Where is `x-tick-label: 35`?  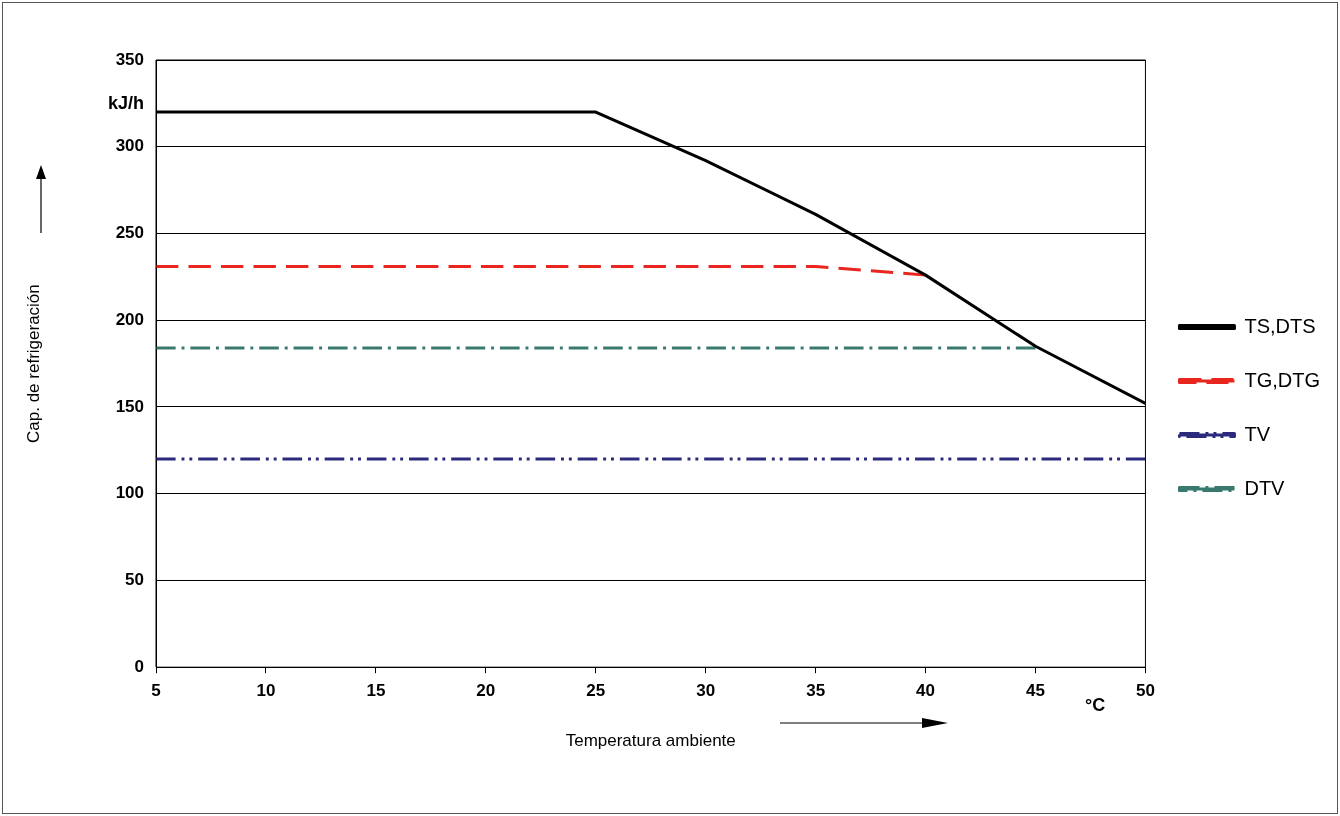 x-tick-label: 35 is located at coordinates (816, 691).